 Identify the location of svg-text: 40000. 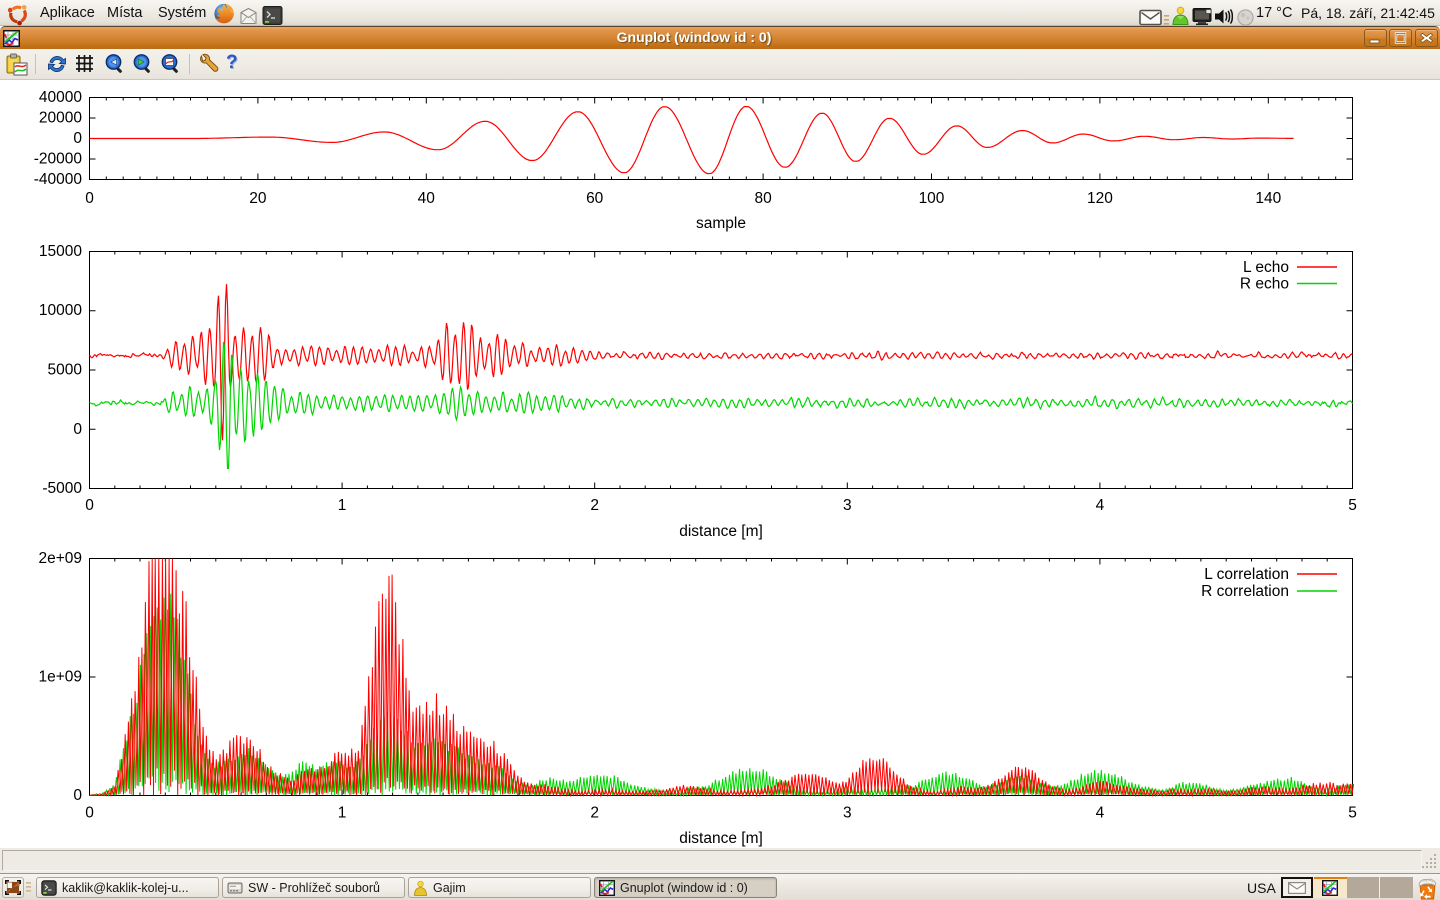
(60, 97).